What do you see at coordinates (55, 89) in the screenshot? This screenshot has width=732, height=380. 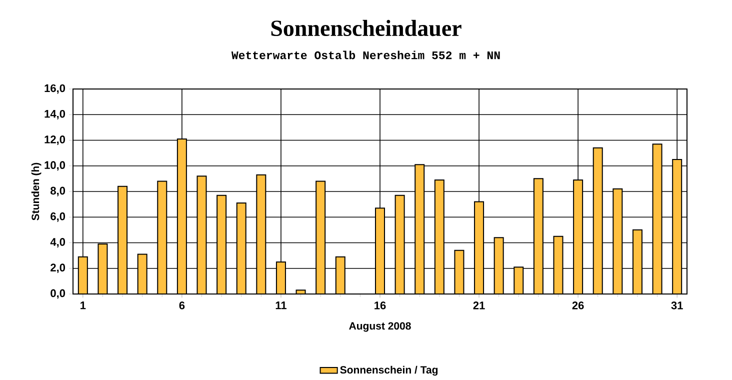 I see `y-tick-label: 16,0` at bounding box center [55, 89].